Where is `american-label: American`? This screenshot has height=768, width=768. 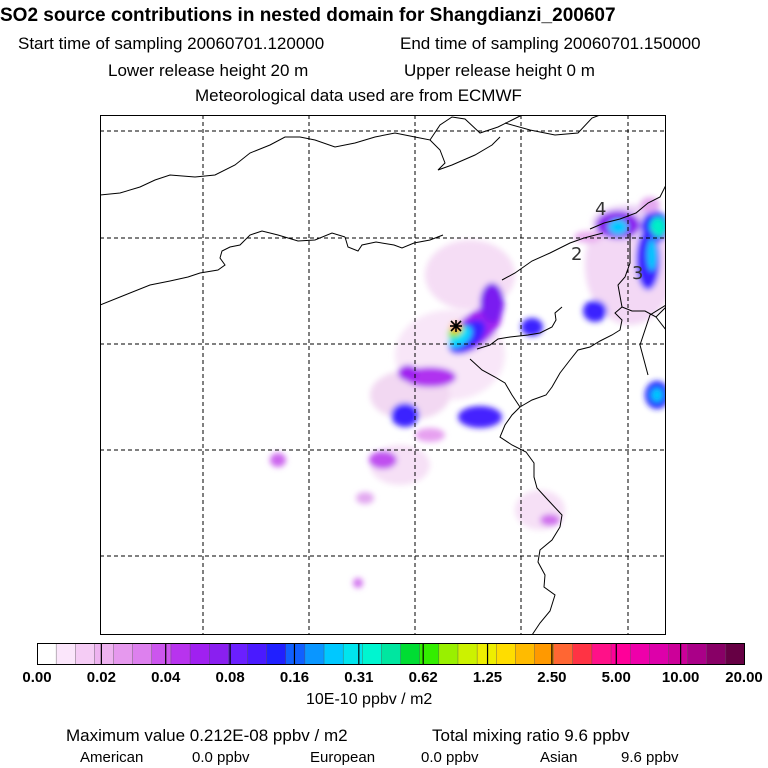
american-label: American is located at coordinates (112, 757).